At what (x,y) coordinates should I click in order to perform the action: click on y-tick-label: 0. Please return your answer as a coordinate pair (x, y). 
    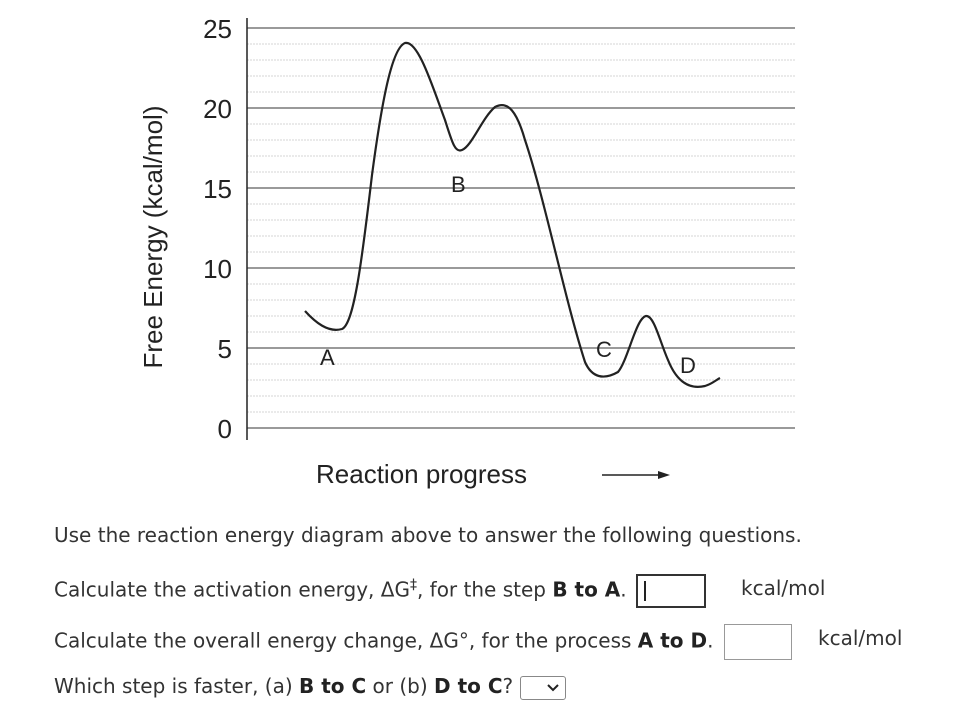
    Looking at the image, I should click on (225, 429).